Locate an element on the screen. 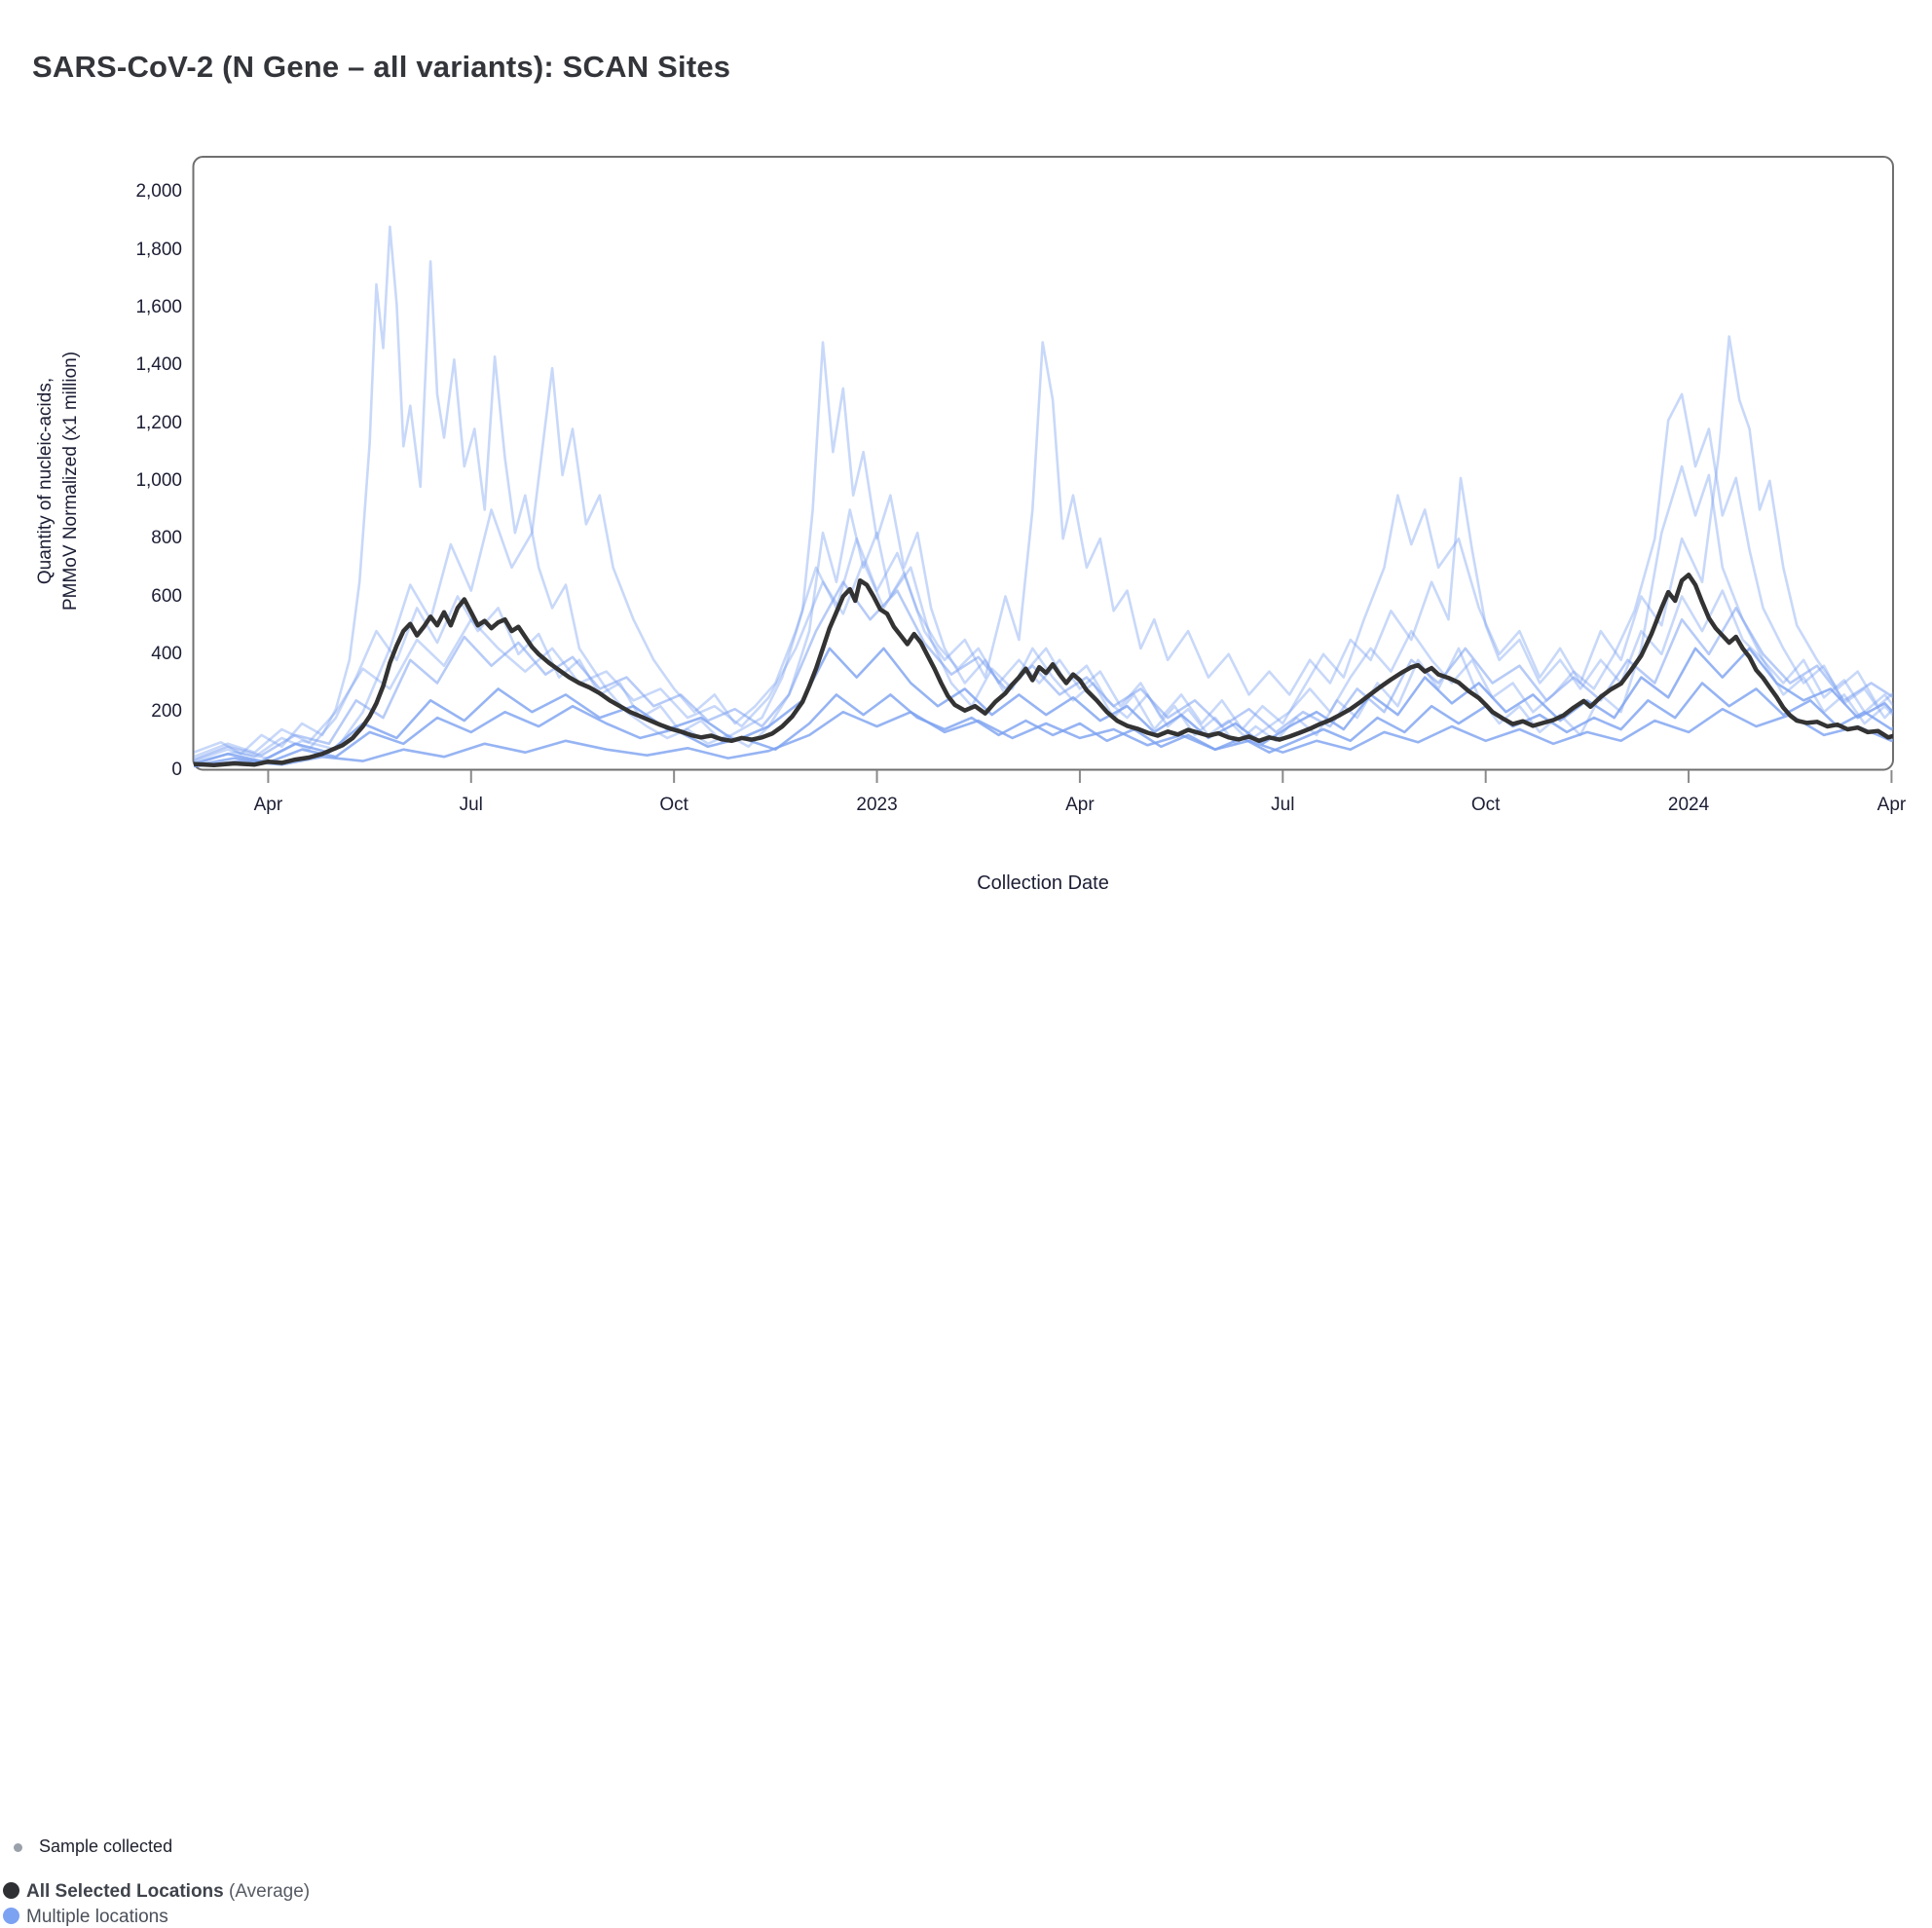 The height and width of the screenshot is (1928, 1932). average-line is located at coordinates (1044, 670).